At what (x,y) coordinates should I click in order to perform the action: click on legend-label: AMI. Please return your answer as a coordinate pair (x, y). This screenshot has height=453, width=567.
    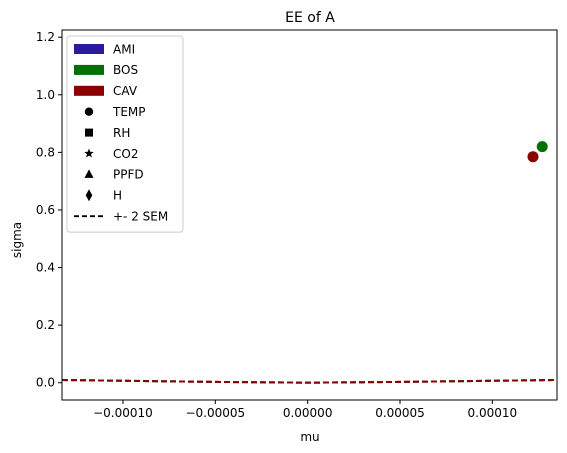
    Looking at the image, I should click on (124, 49).